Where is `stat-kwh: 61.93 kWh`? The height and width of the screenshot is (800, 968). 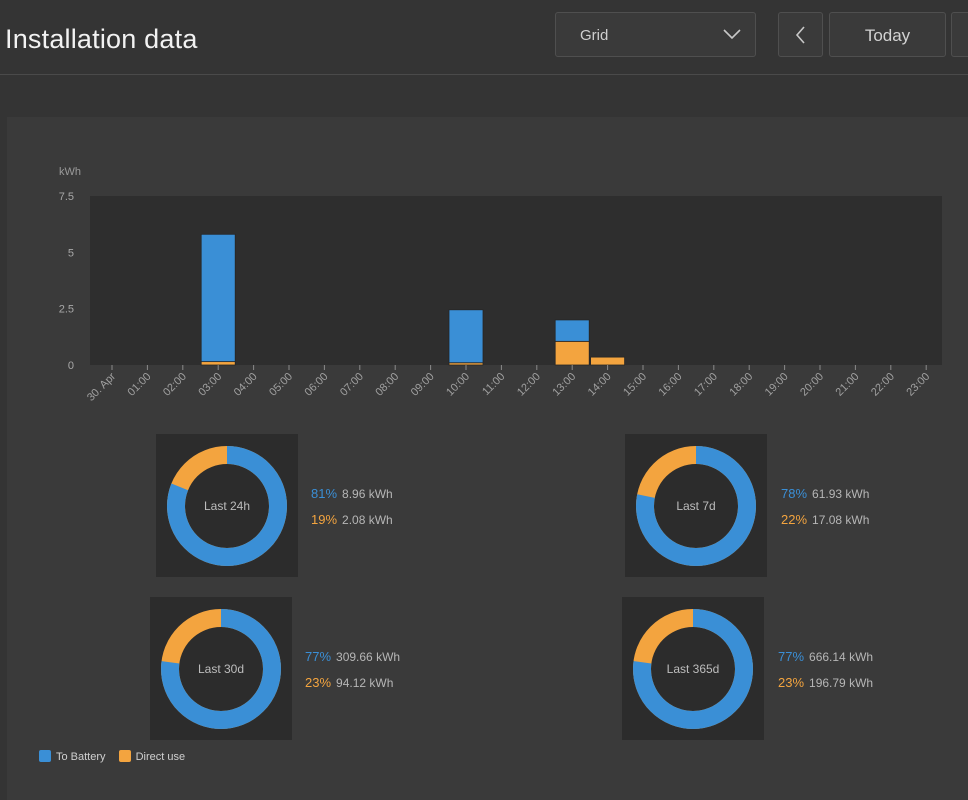
stat-kwh: 61.93 kWh is located at coordinates (841, 494).